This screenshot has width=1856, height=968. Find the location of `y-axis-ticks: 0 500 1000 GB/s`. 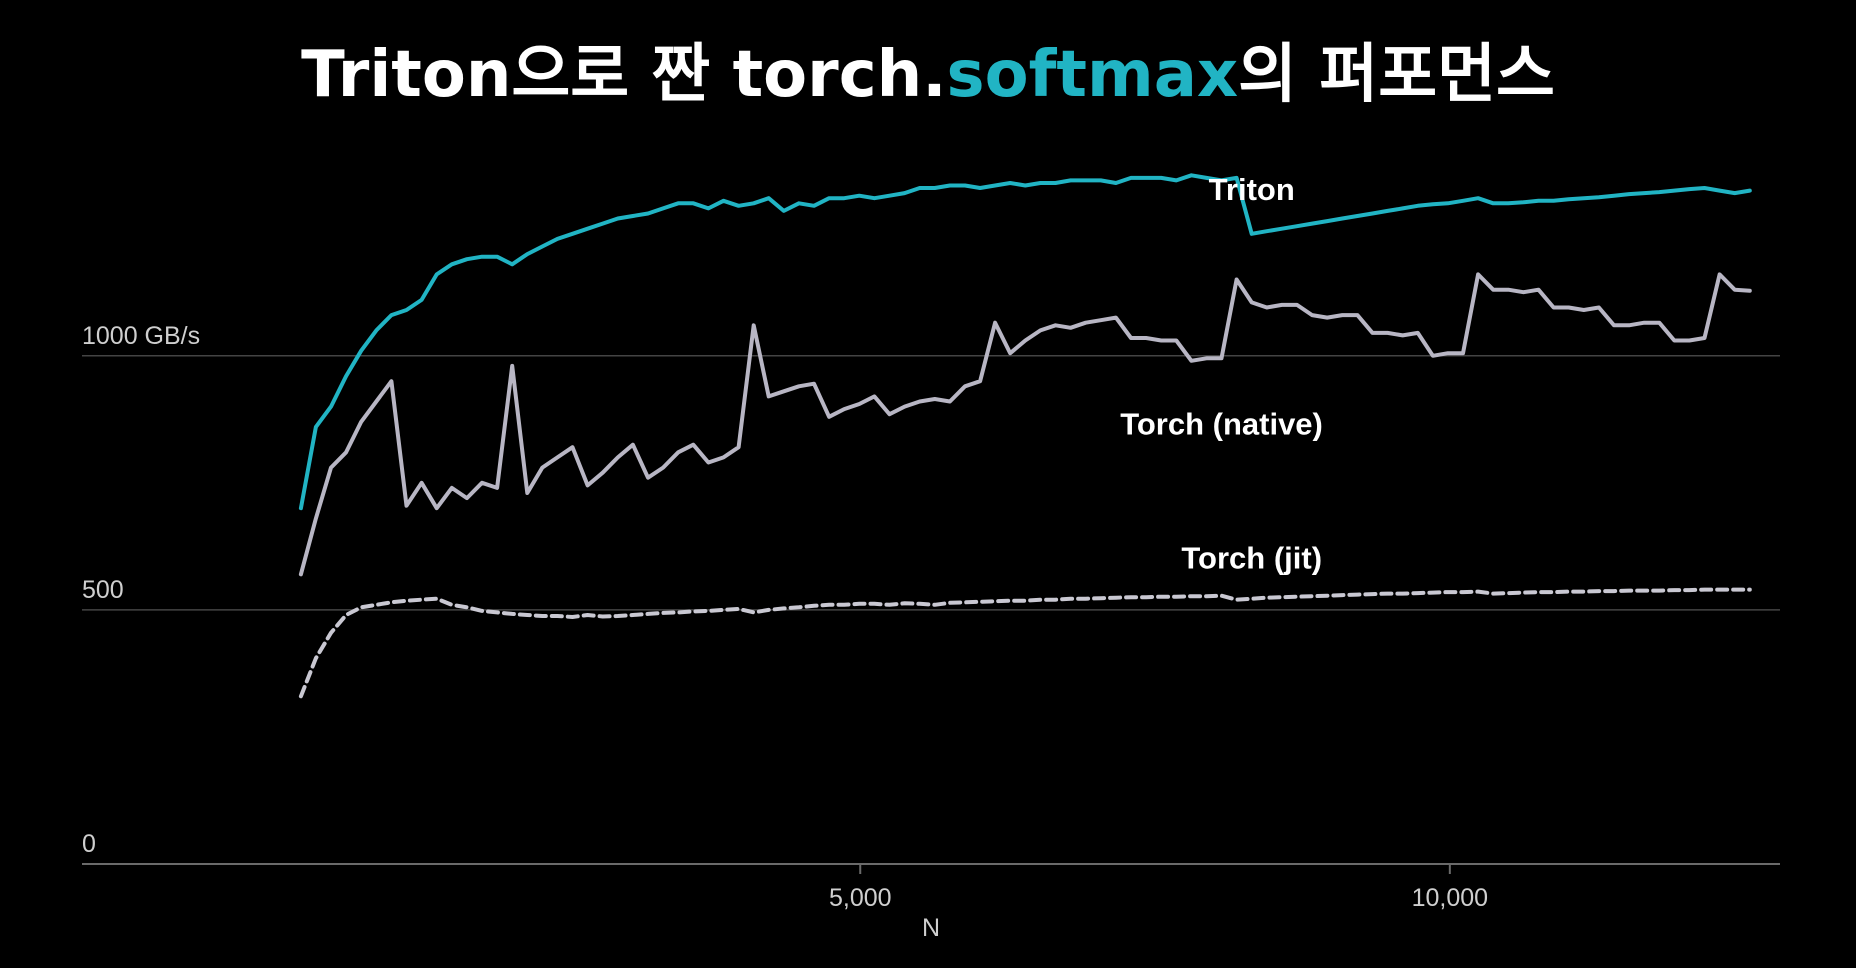

y-axis-ticks: 0 500 1000 GB/s is located at coordinates (141, 590).